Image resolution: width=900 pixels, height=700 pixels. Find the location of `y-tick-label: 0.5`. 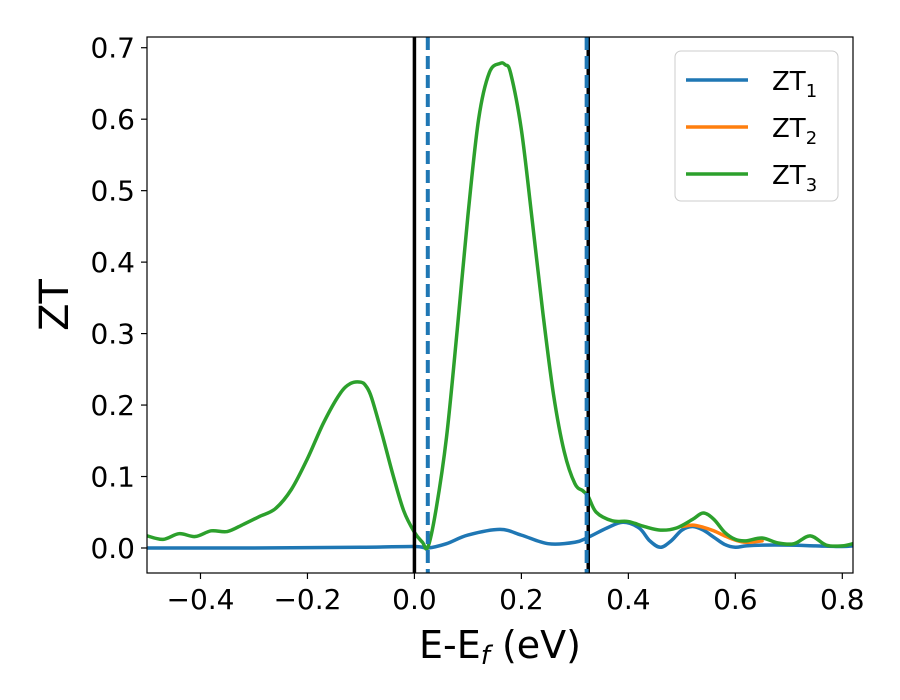

y-tick-label: 0.5 is located at coordinates (112, 191).